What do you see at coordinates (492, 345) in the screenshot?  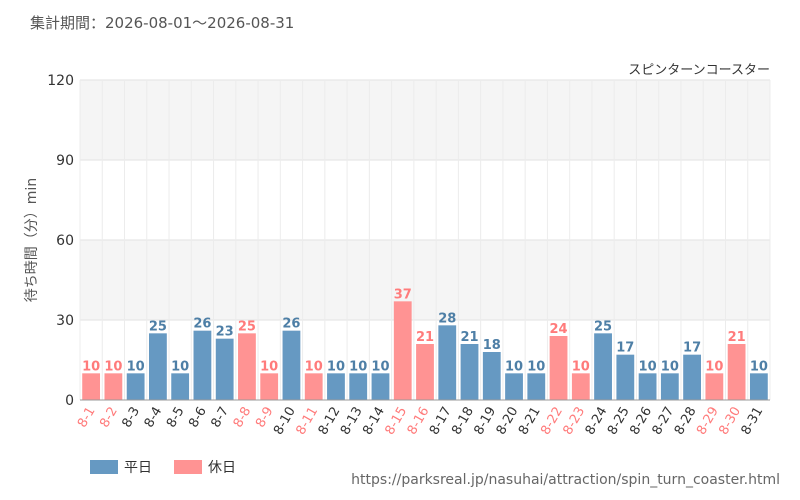 I see `bar-value-label: 18` at bounding box center [492, 345].